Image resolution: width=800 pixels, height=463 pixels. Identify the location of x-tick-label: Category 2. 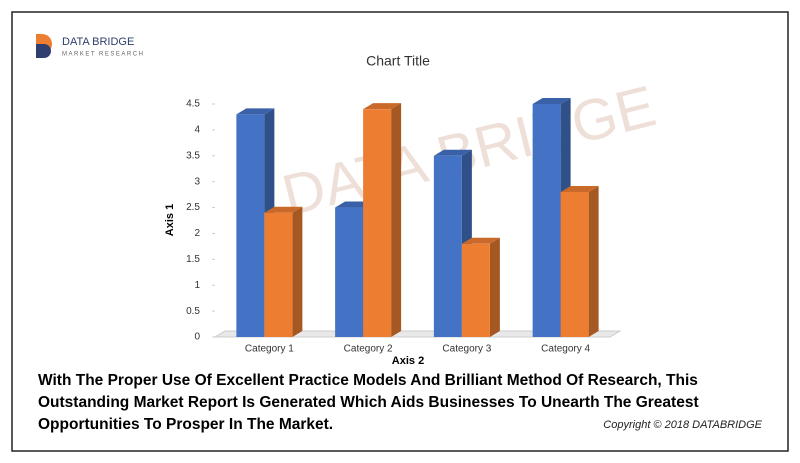
(368, 349).